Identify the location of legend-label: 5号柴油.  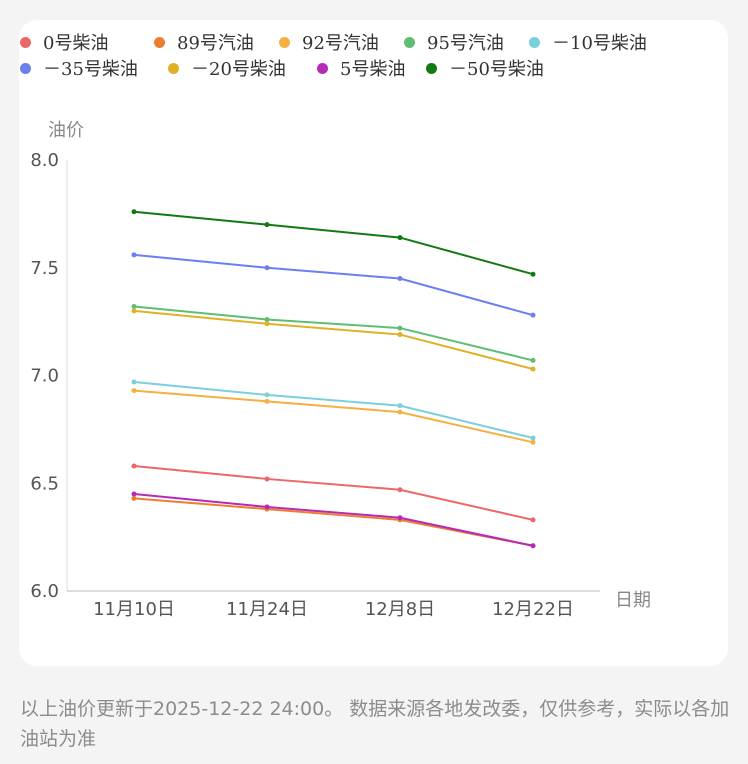
(373, 69).